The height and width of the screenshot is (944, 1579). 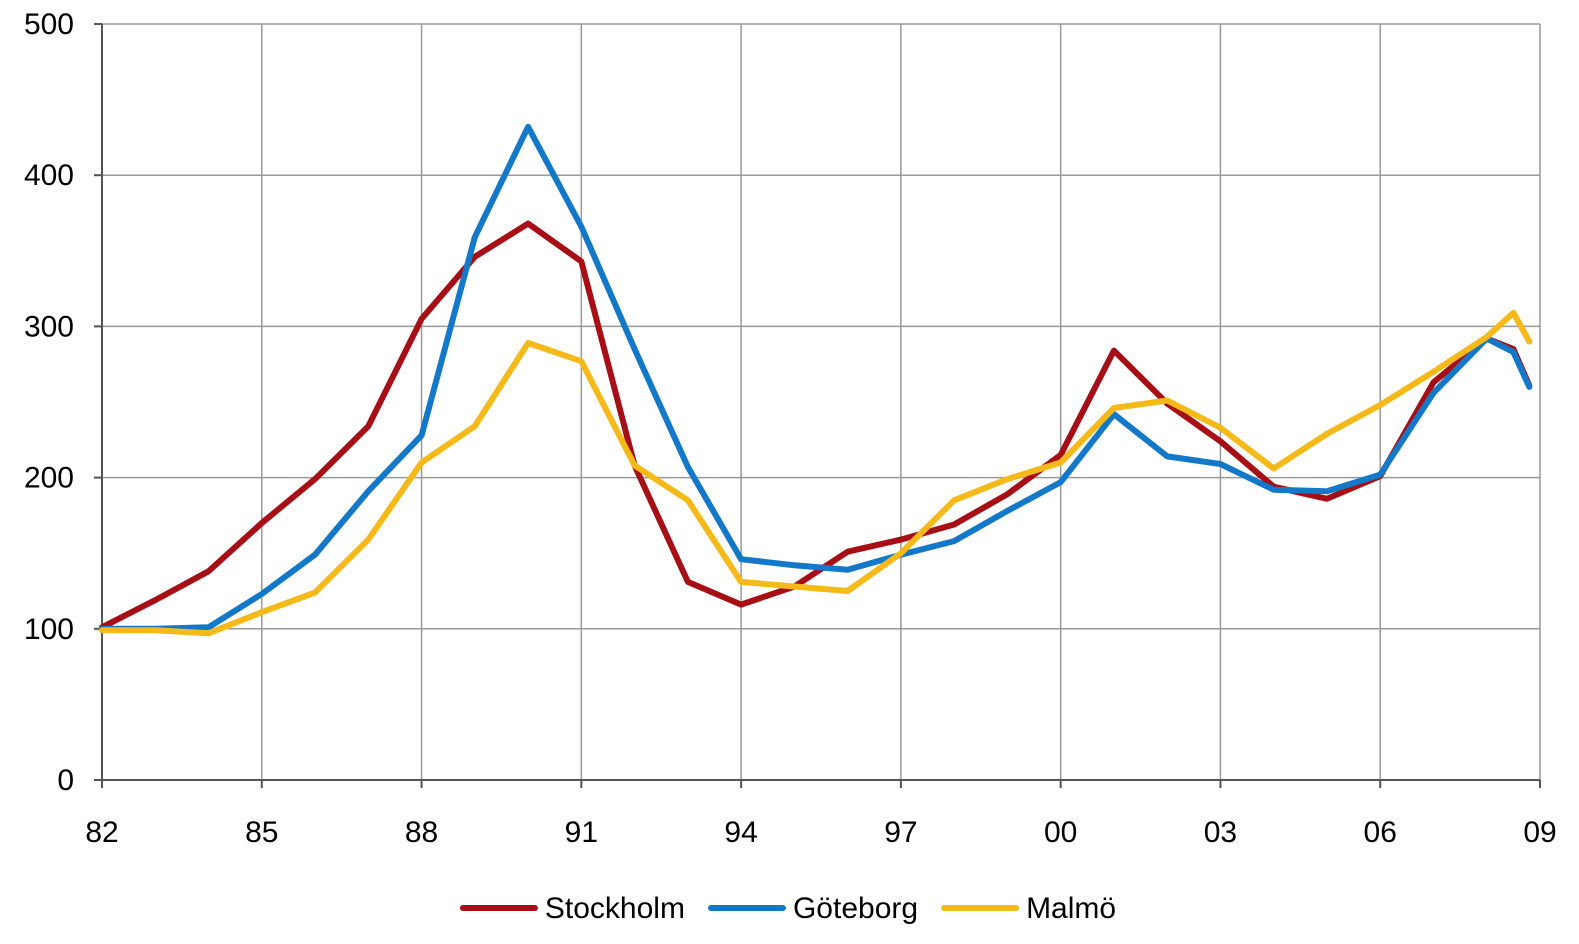 I want to click on legend-label-g-teborg: Göteborg, so click(x=855, y=908).